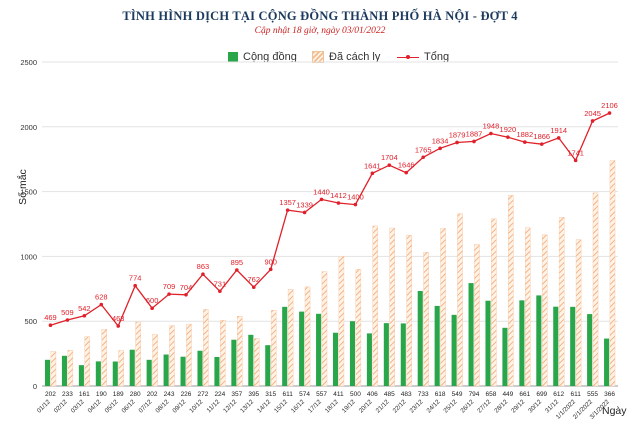  Describe the element at coordinates (423, 149) in the screenshot. I see `data-label-total: 1765` at that location.